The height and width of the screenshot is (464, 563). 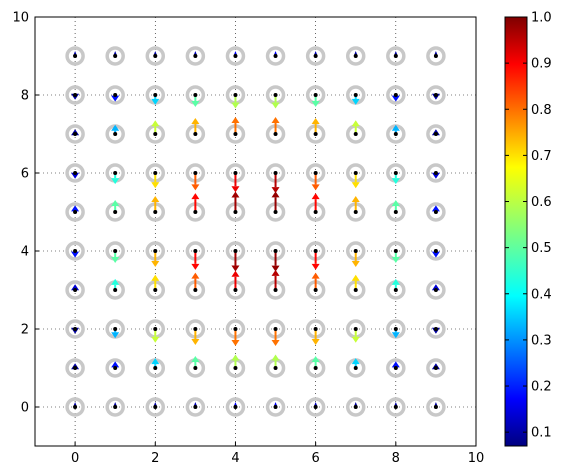 I want to click on x-tick-label: 6, so click(x=315, y=457).